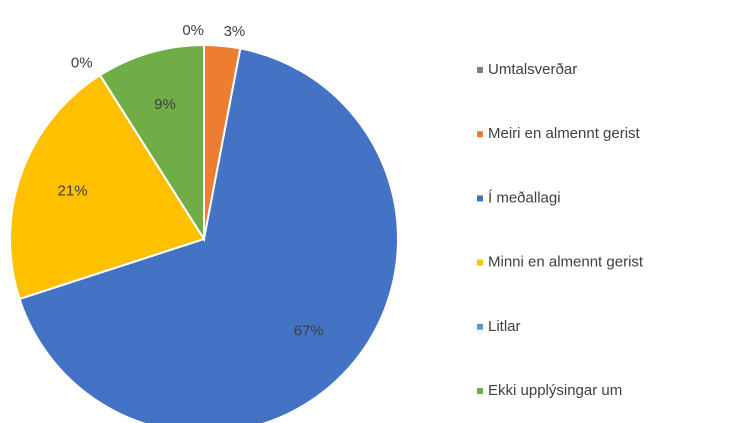 The image size is (747, 423). What do you see at coordinates (555, 390) in the screenshot?
I see `legend-label: Ekki upplýsingar um` at bounding box center [555, 390].